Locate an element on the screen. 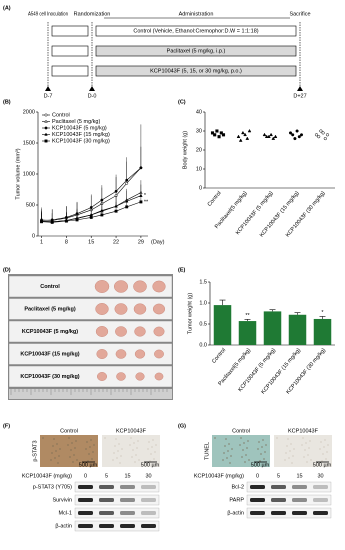  photo-row-label: KCP10043F (15 mg/kg) is located at coordinates (49, 354).